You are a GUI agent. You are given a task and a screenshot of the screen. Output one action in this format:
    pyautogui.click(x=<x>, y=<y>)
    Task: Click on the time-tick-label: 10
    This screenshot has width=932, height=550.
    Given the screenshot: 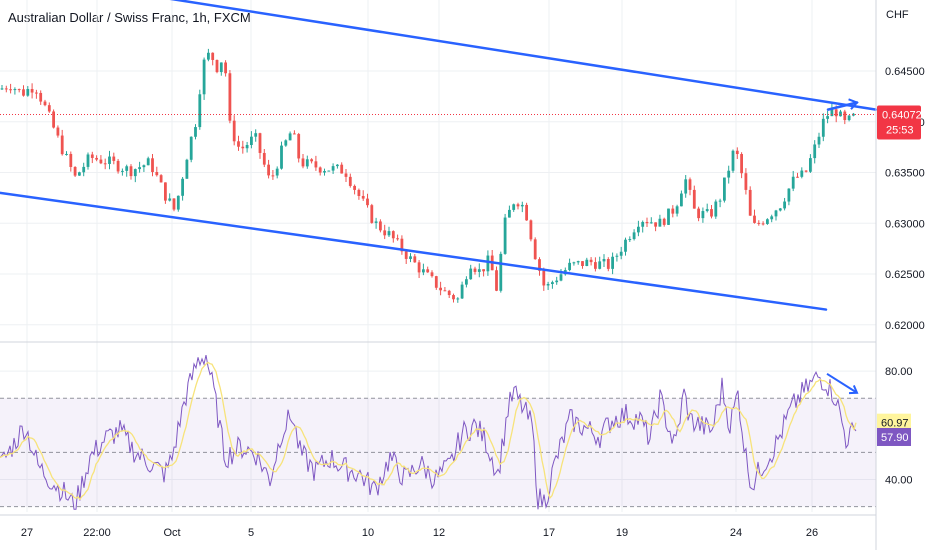 What is the action you would take?
    pyautogui.click(x=368, y=533)
    